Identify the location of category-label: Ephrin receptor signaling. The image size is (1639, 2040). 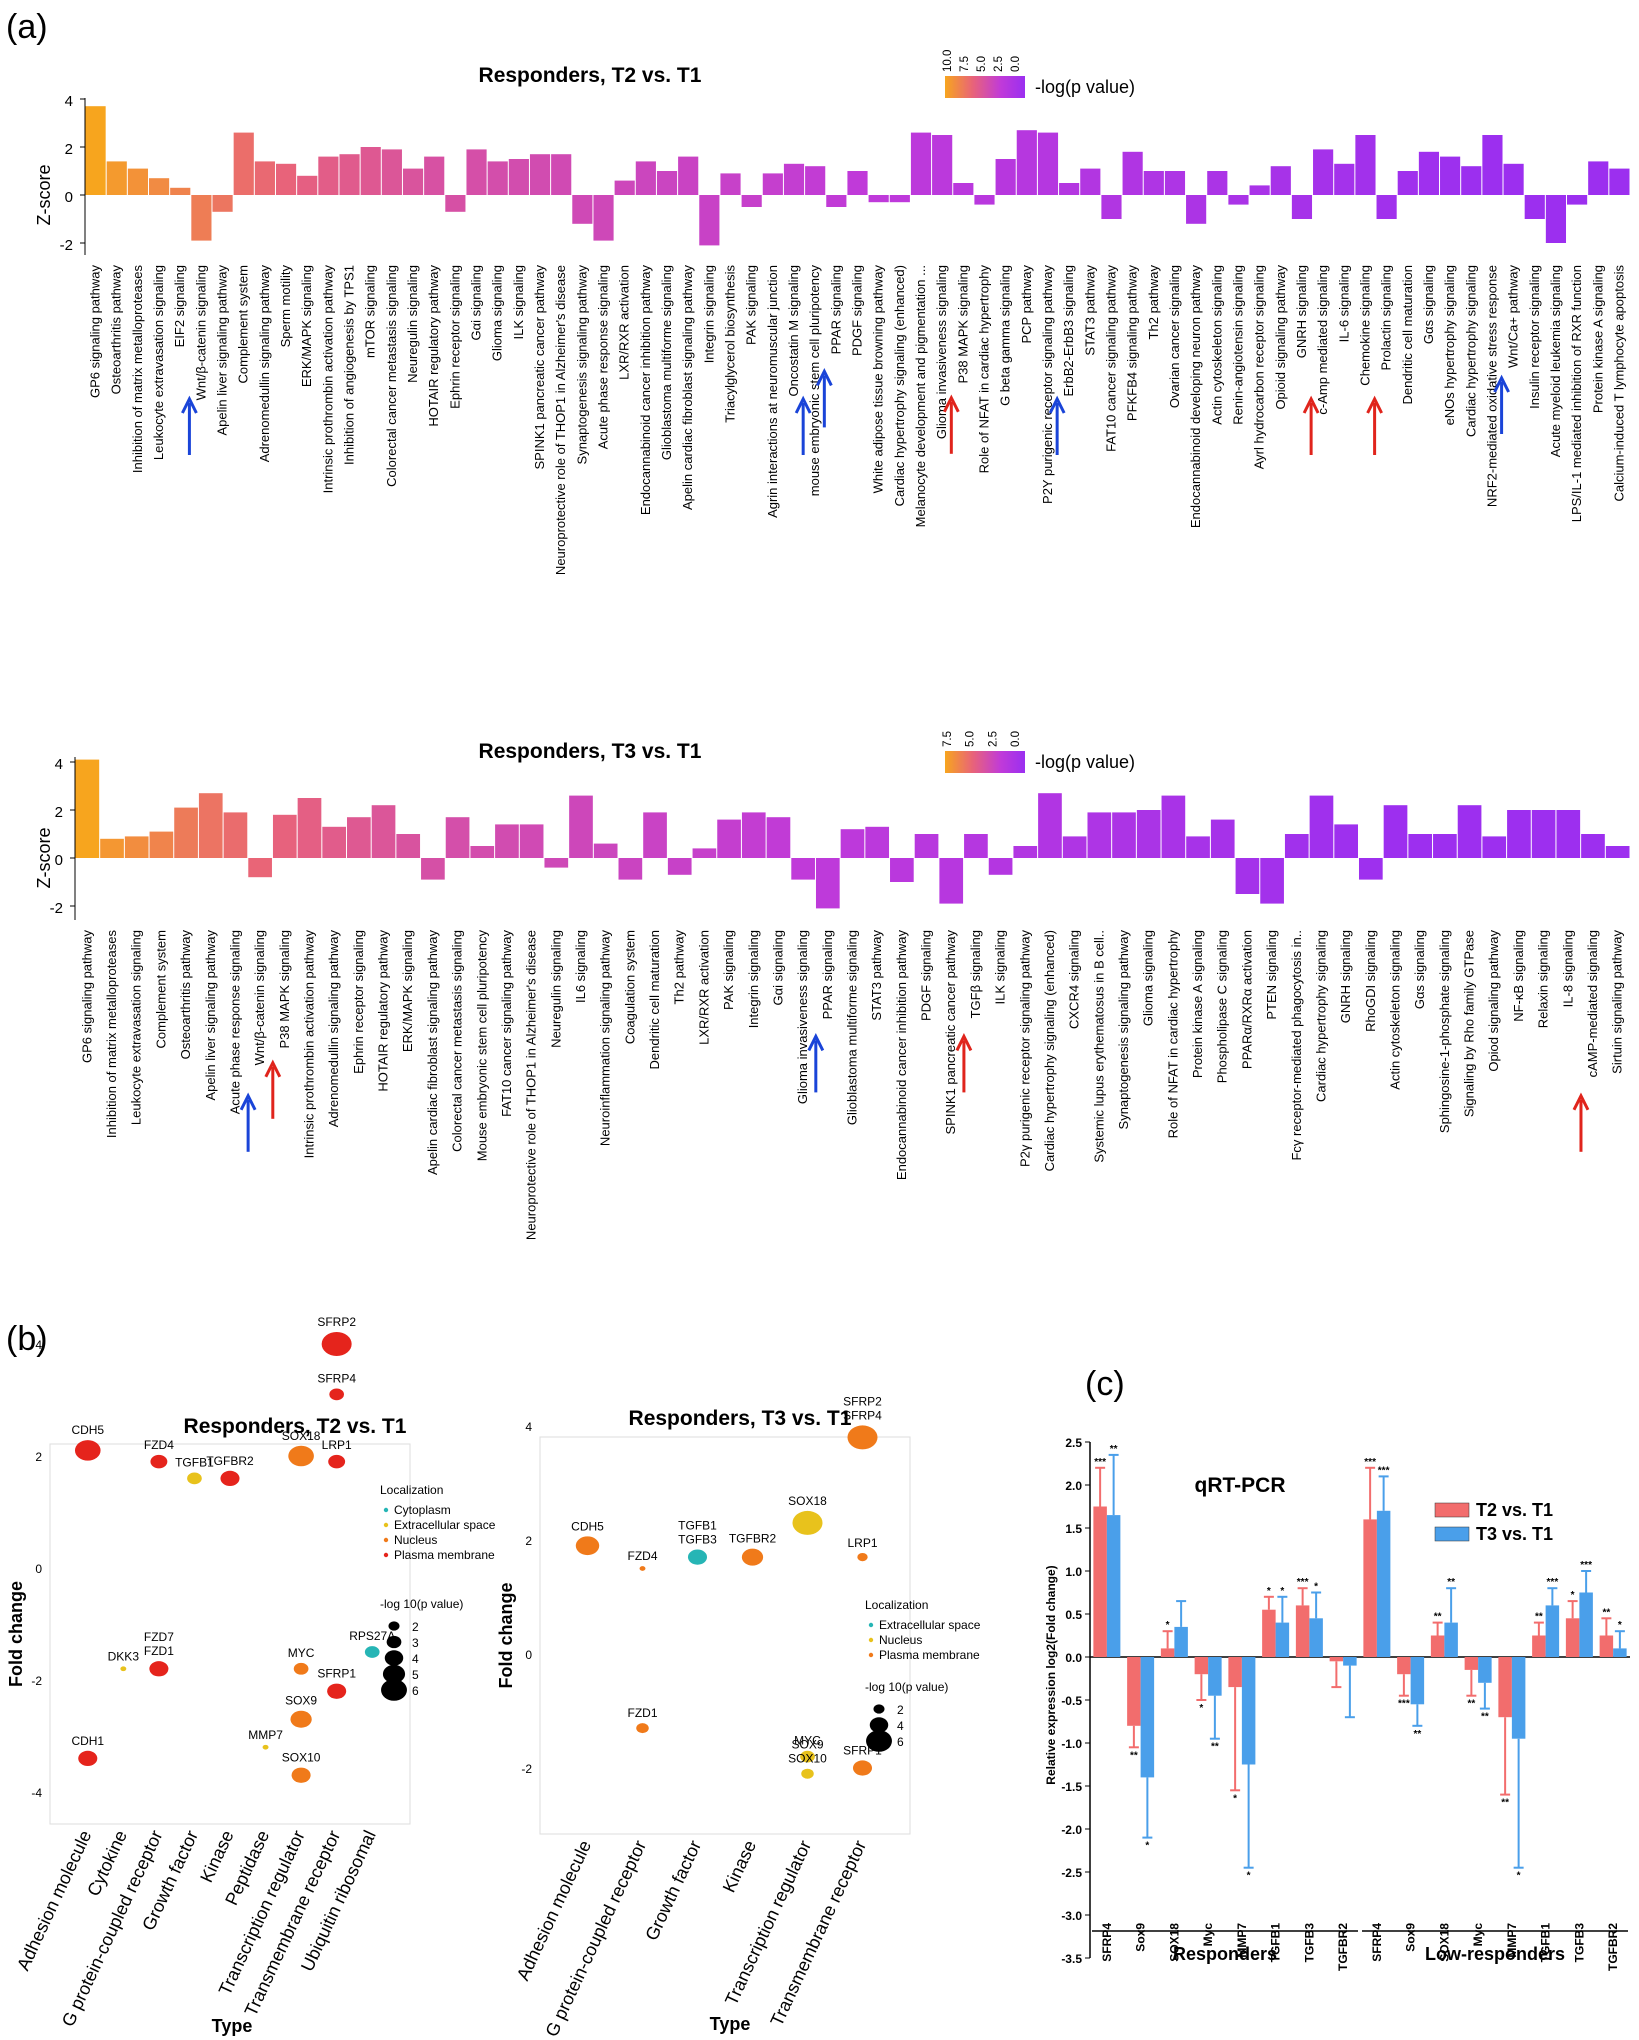
(454, 337).